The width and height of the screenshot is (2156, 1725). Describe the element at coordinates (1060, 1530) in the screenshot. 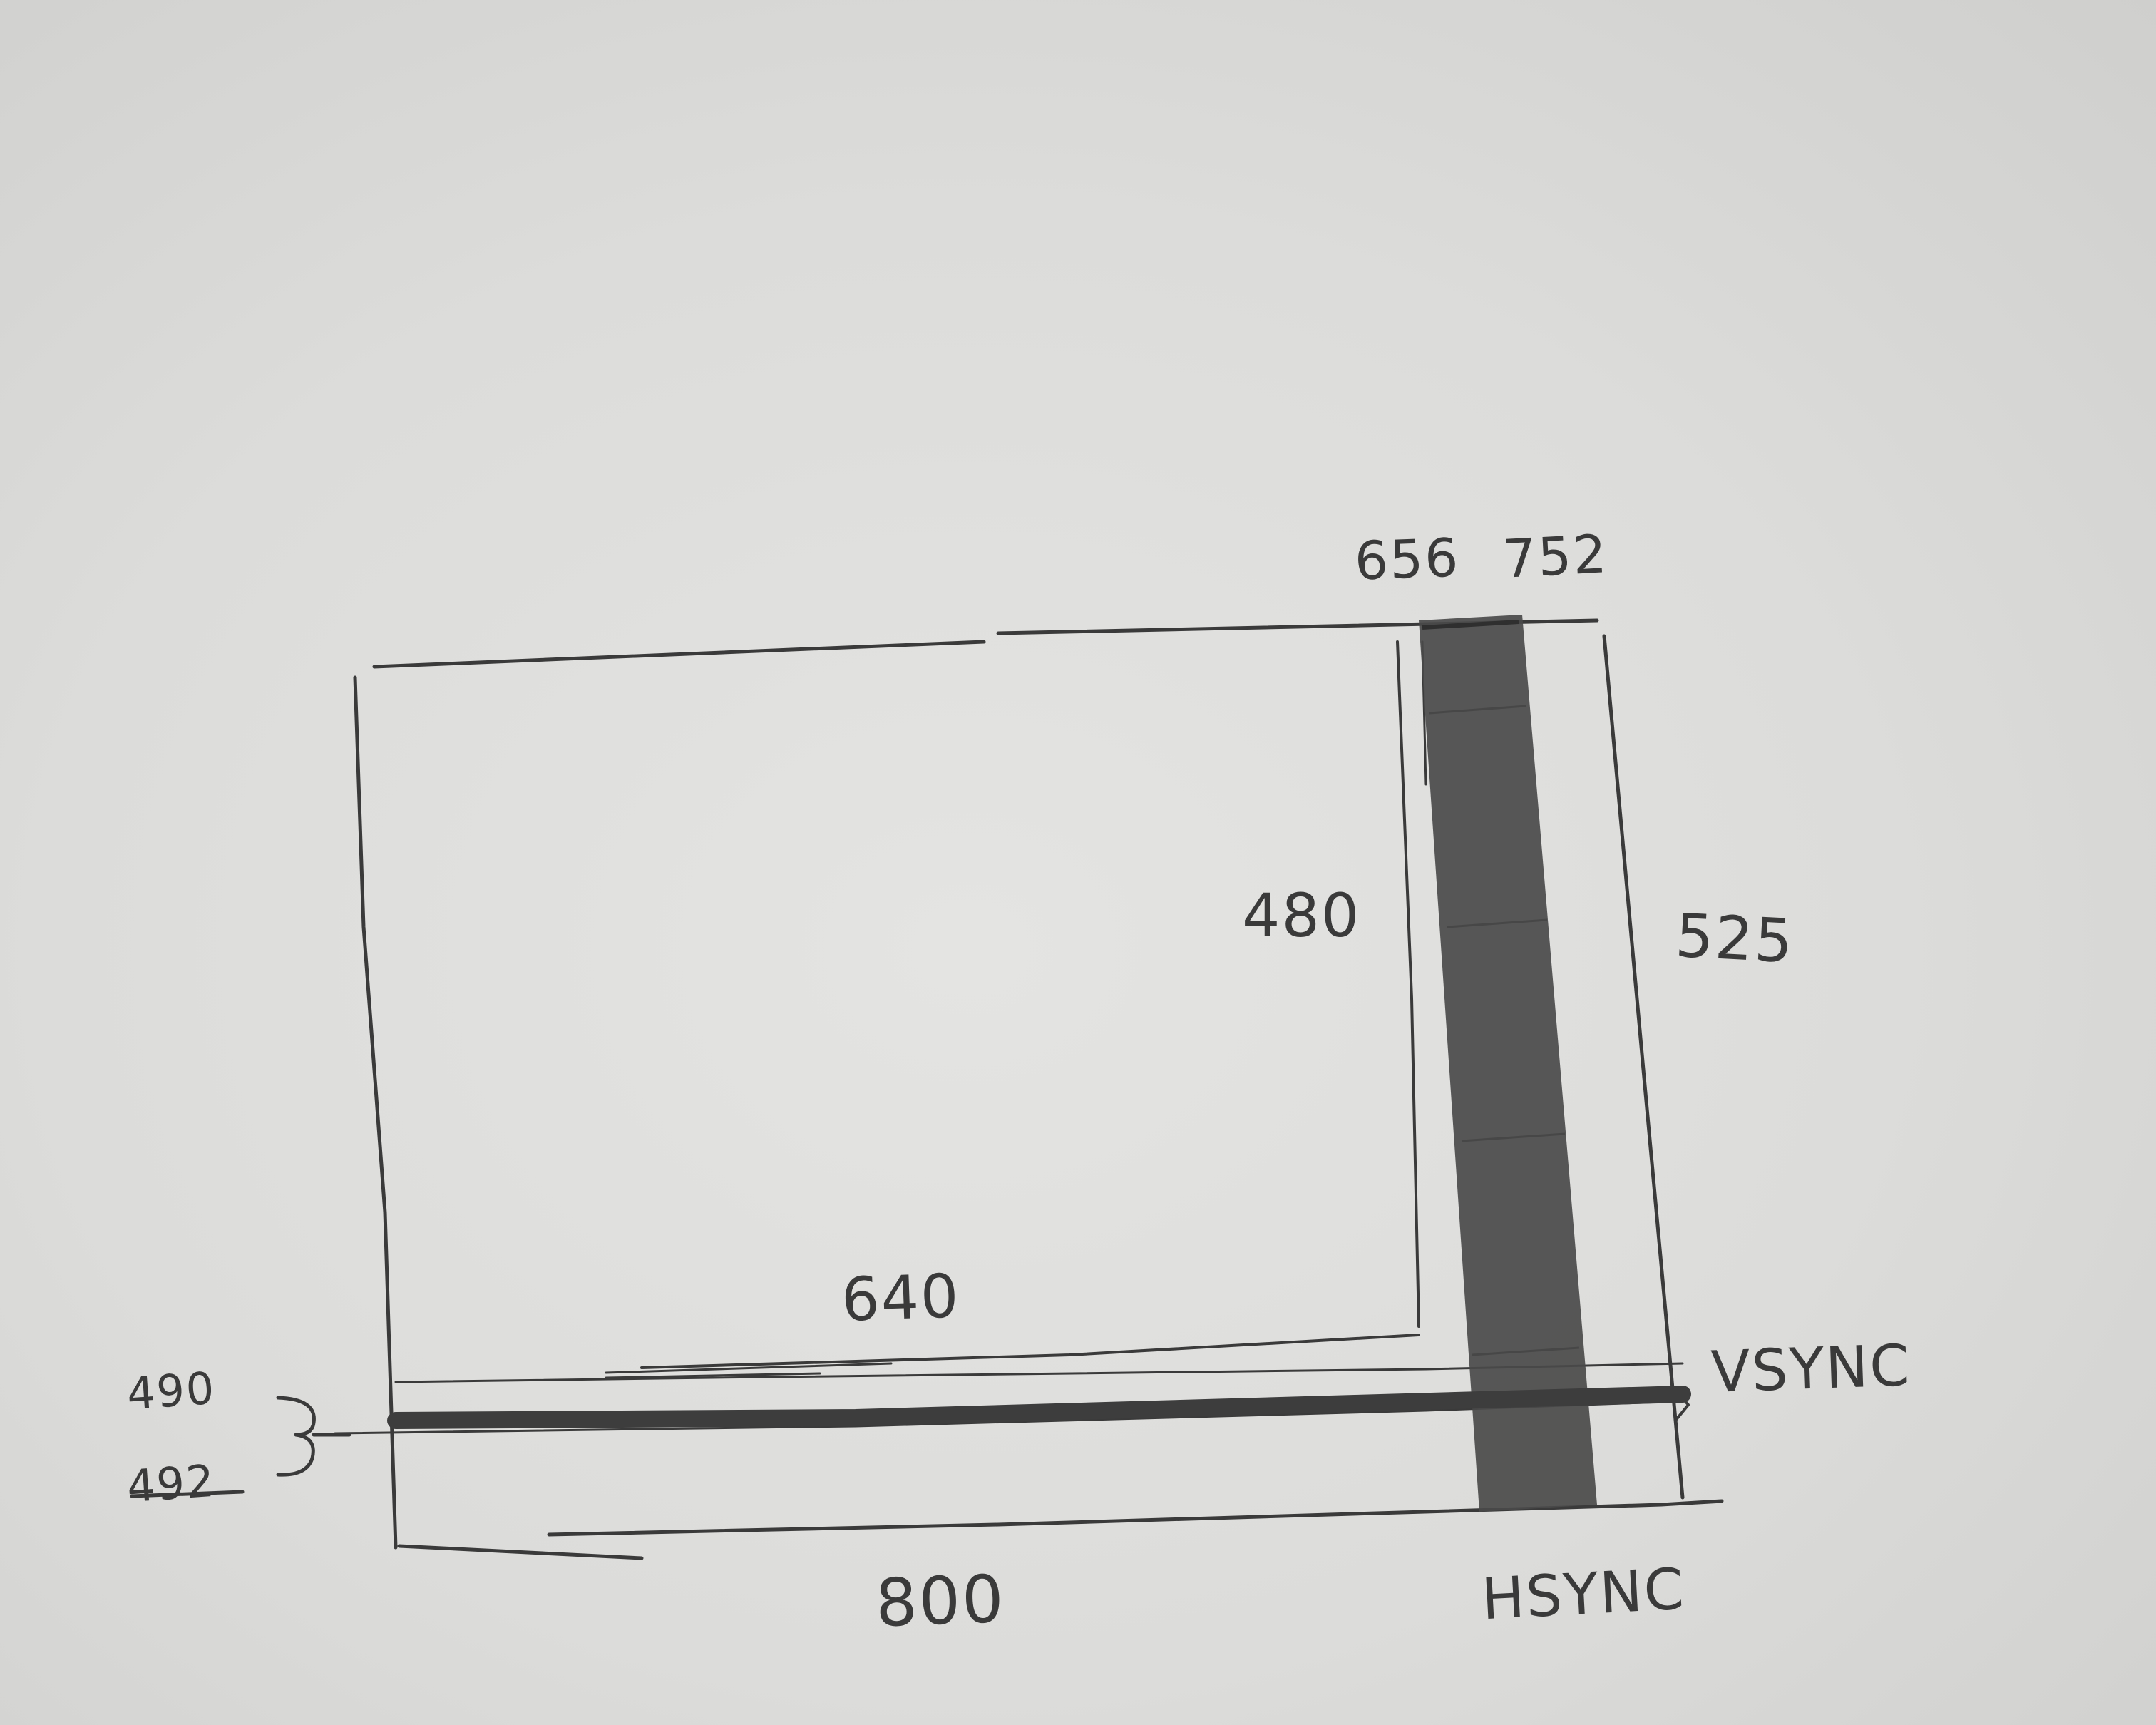

I see `frame-bottom-edge` at that location.